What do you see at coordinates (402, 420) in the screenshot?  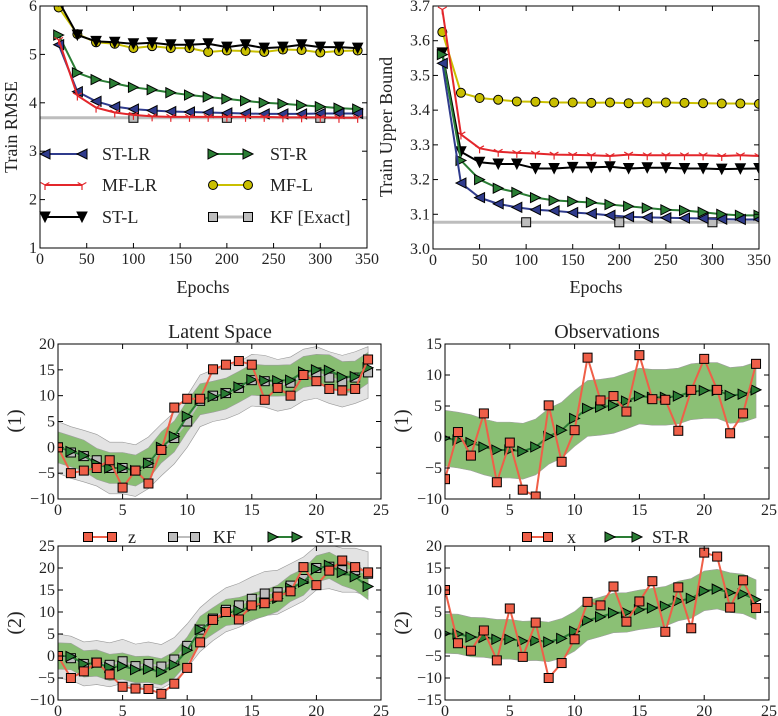 I see `row-label-1-right: (1)` at bounding box center [402, 420].